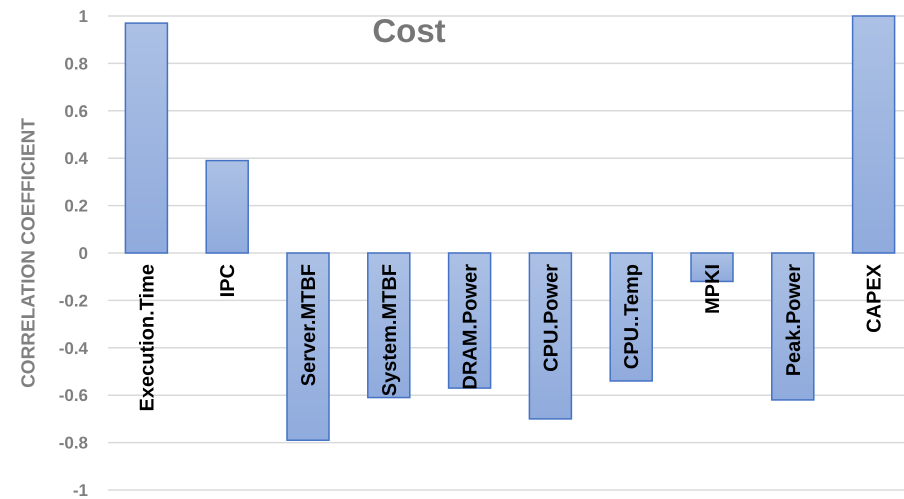  I want to click on y-tick-label: 0.4, so click(76, 158).